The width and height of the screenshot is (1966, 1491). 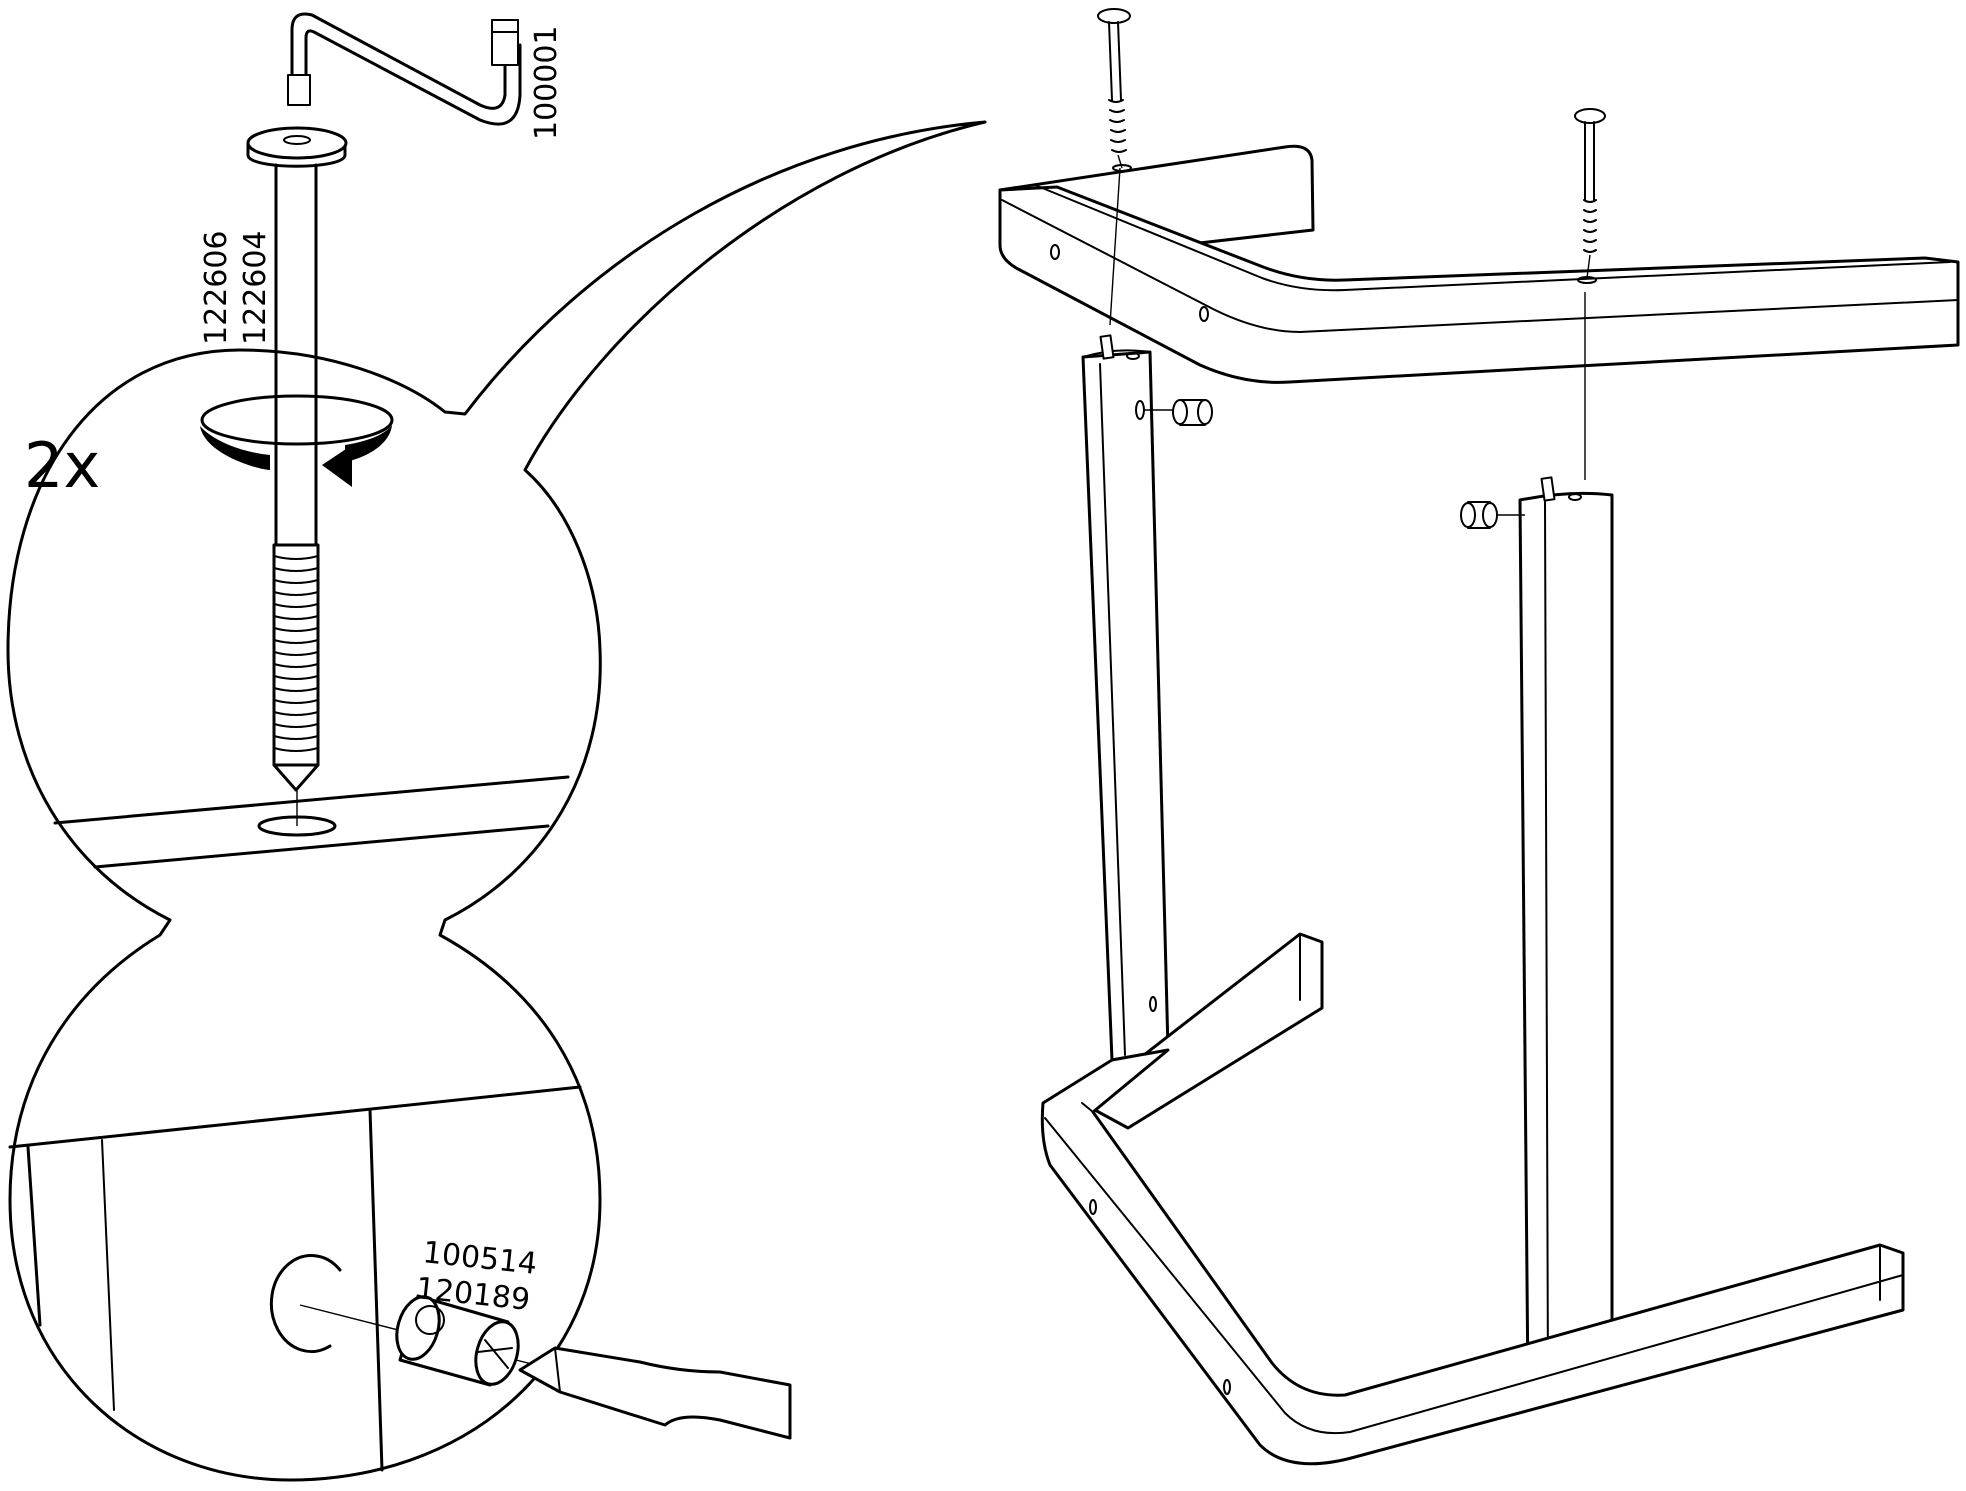 What do you see at coordinates (311, 822) in the screenshot?
I see `wood-panel-edge` at bounding box center [311, 822].